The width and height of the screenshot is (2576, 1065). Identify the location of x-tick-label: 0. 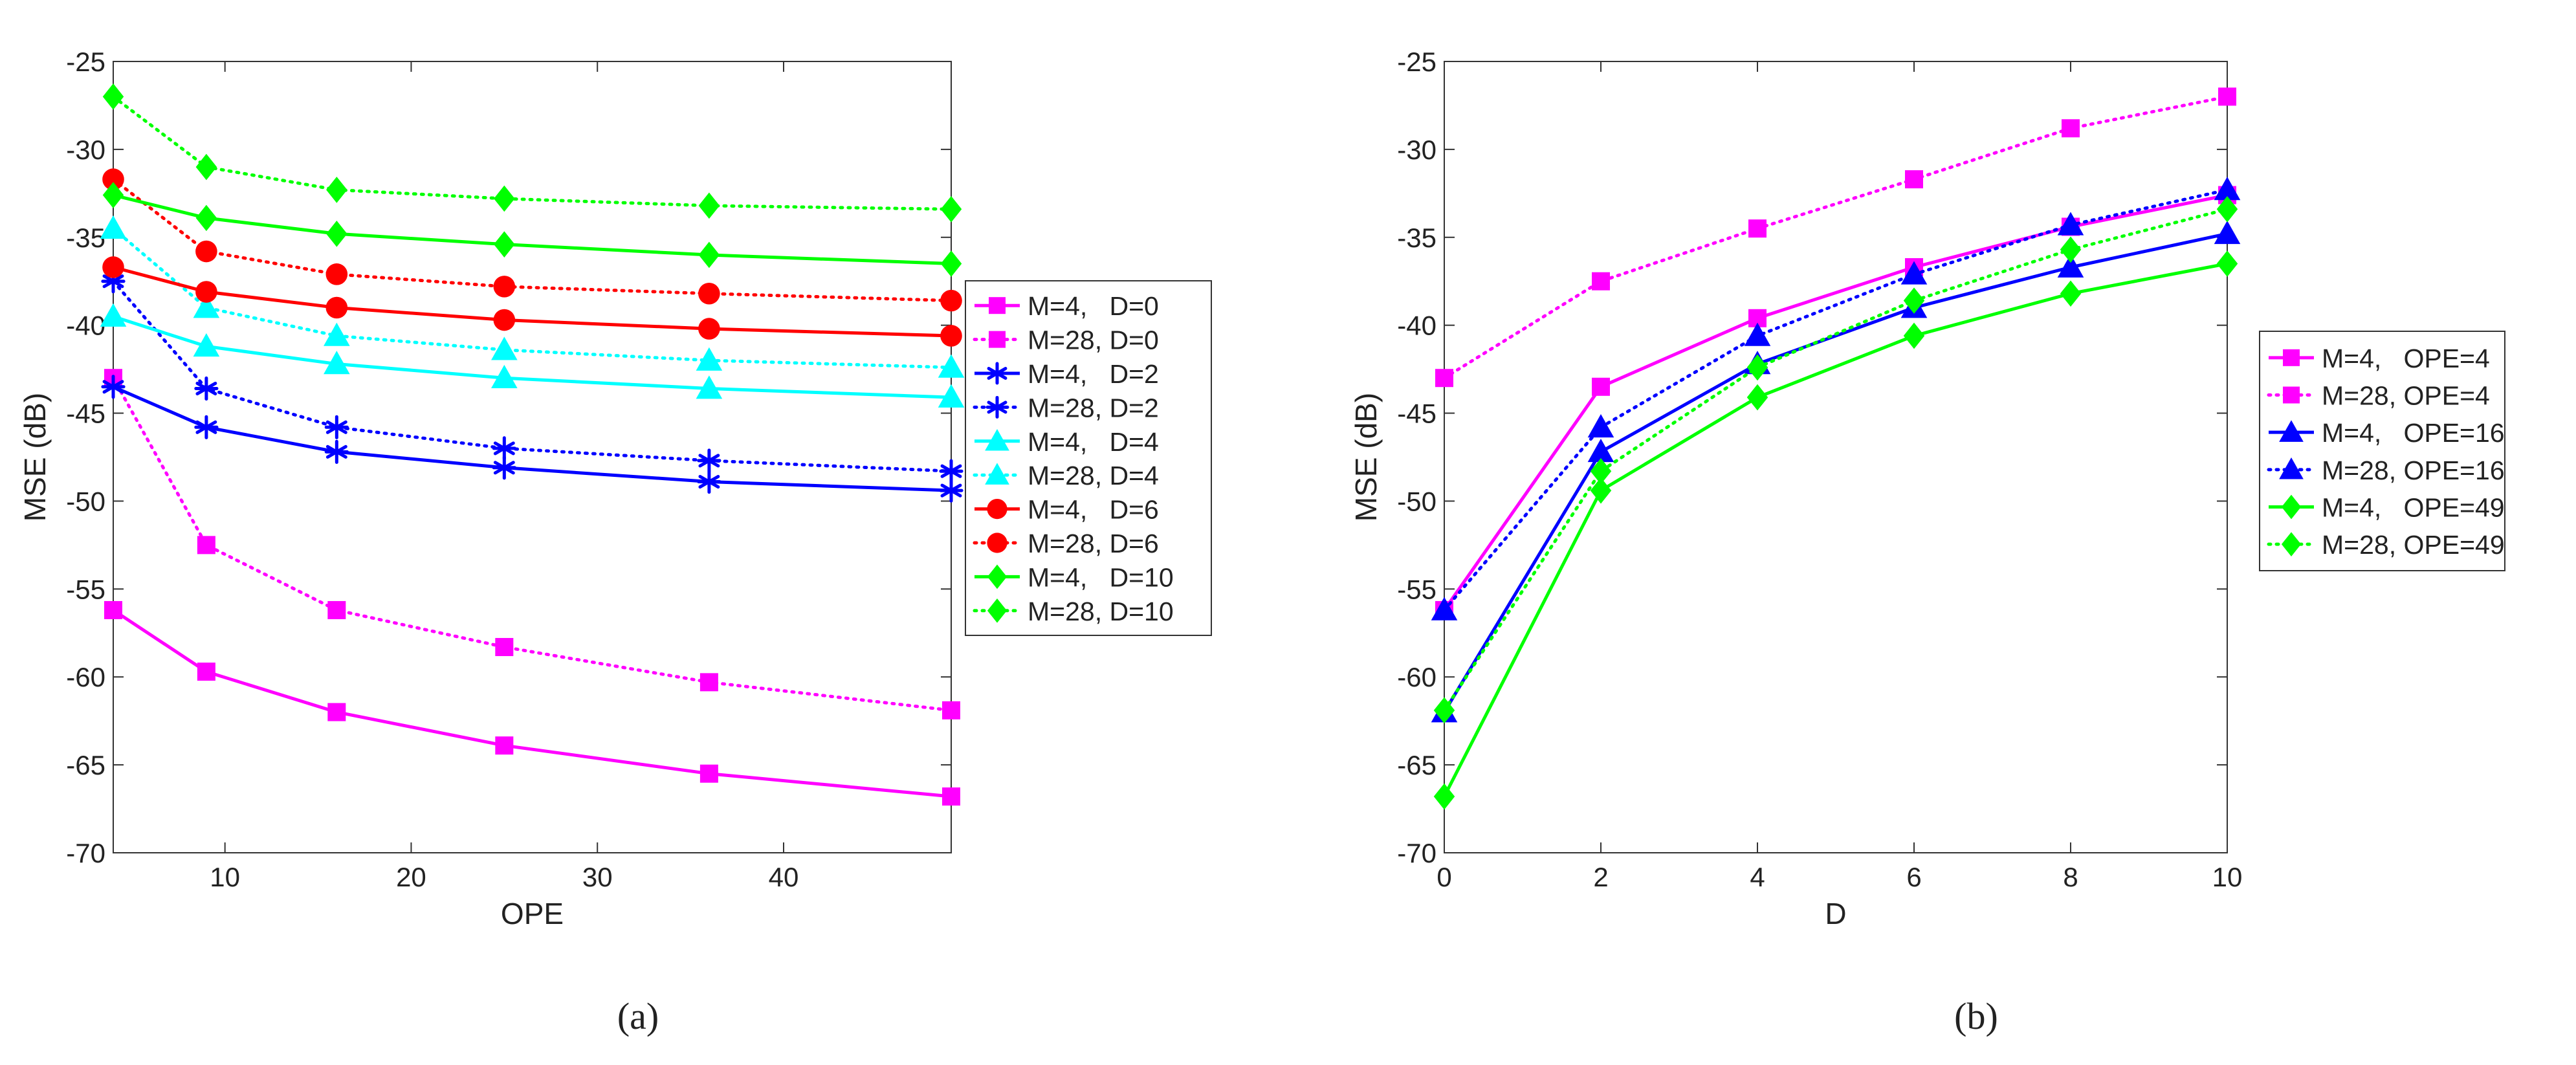
(1444, 877).